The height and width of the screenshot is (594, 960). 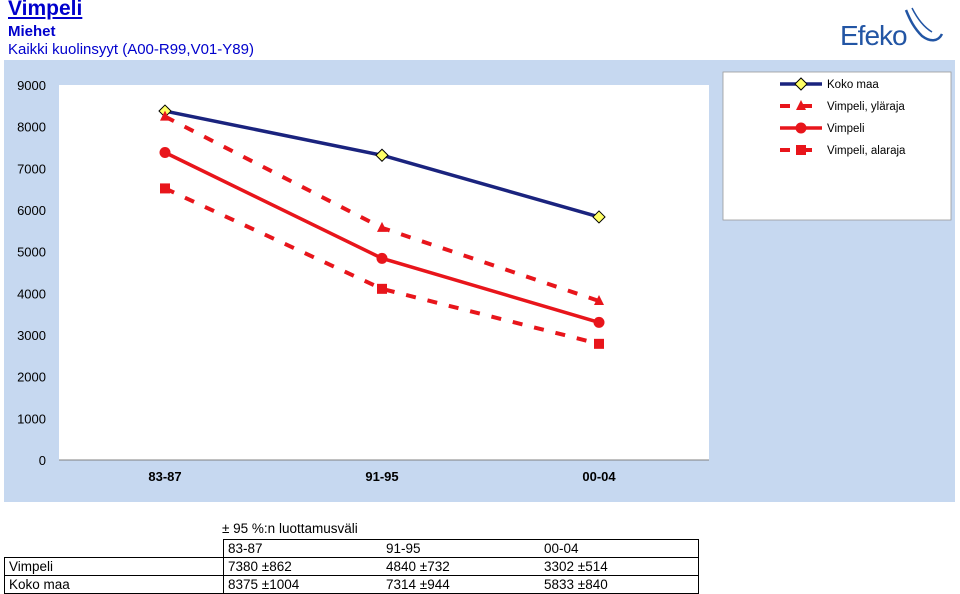 I want to click on table-cell: 7380 ±862, so click(x=302, y=566).